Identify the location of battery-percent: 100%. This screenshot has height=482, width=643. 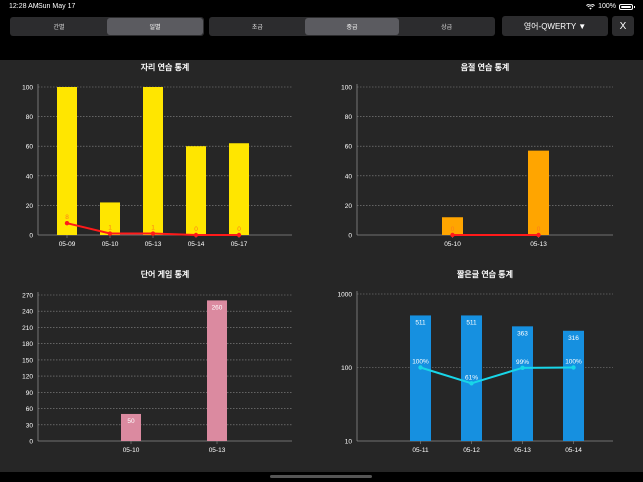
(607, 6).